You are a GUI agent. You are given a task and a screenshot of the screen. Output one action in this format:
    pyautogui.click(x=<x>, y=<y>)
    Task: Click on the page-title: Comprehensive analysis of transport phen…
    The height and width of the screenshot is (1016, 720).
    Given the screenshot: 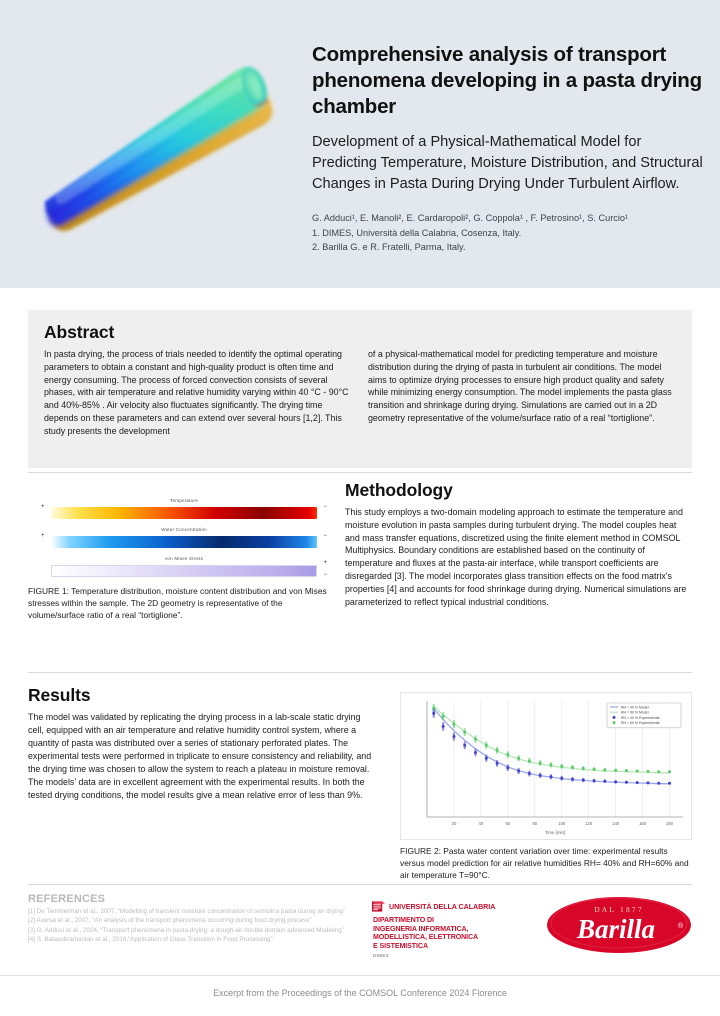 What is the action you would take?
    pyautogui.click(x=507, y=80)
    